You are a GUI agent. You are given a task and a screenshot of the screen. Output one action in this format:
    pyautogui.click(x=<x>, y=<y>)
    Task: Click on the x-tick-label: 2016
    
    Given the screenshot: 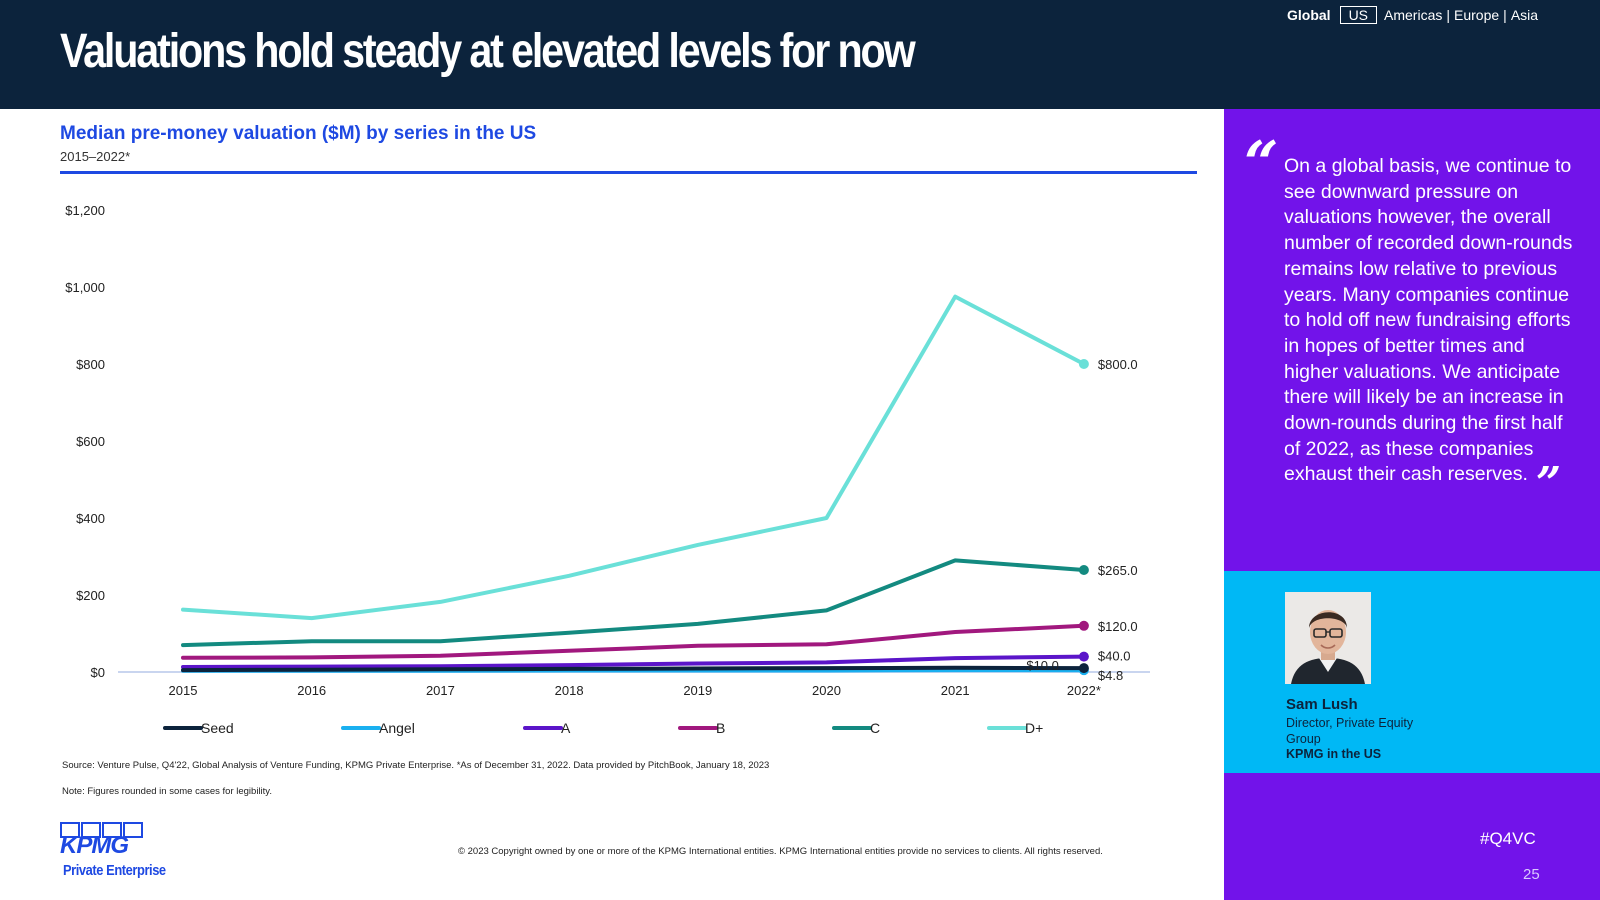 What is the action you would take?
    pyautogui.click(x=311, y=690)
    